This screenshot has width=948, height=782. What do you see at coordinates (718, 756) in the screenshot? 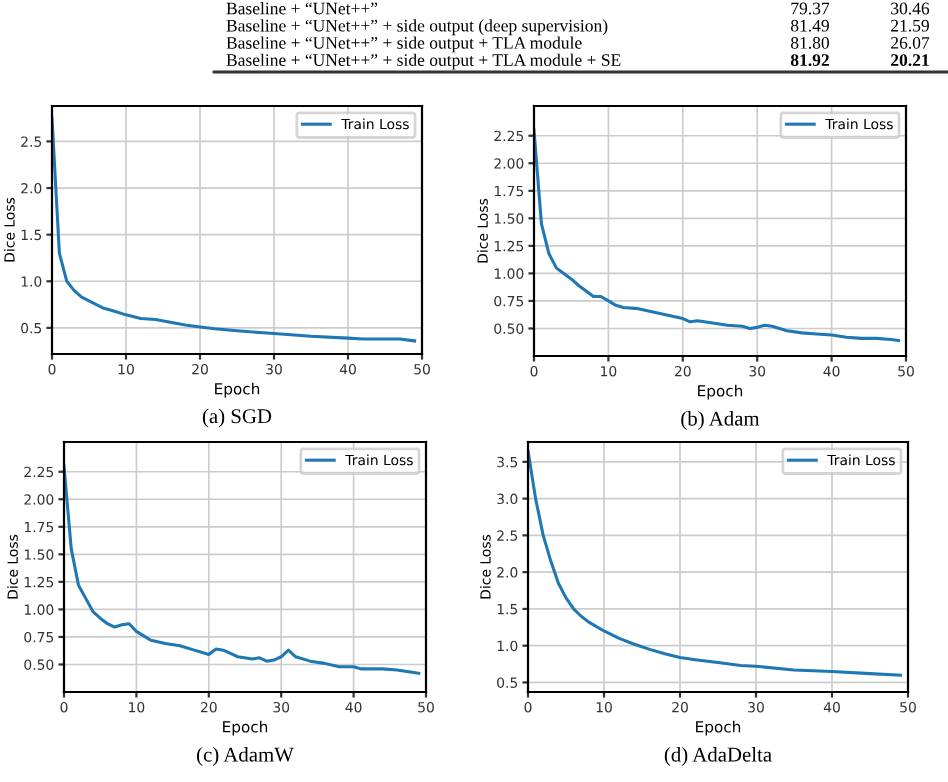
I see `text: (d) AdaDelta` at bounding box center [718, 756].